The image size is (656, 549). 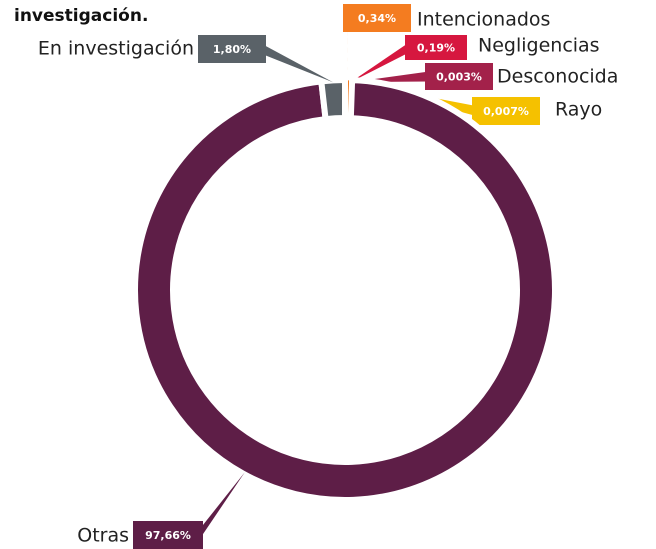 I want to click on value-label: 0,19%, so click(x=436, y=48).